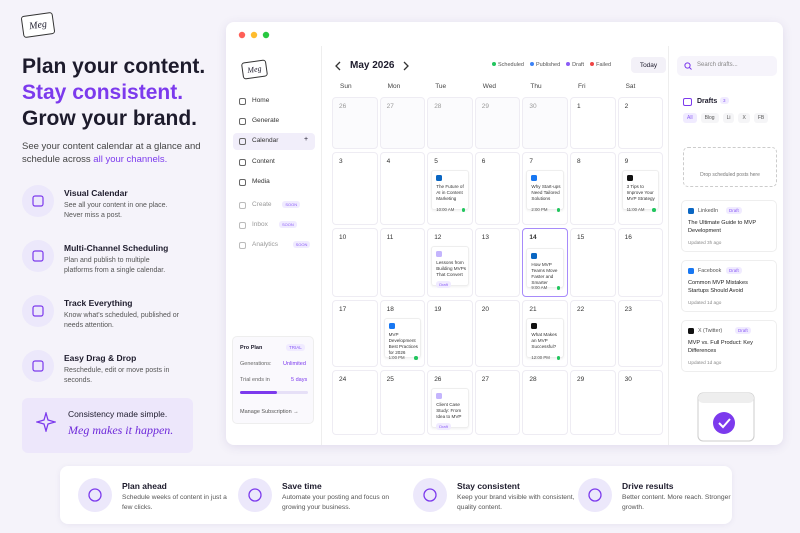  I want to click on post-title: 3 Tips to Improve Your MVP Strategy, so click(640, 192).